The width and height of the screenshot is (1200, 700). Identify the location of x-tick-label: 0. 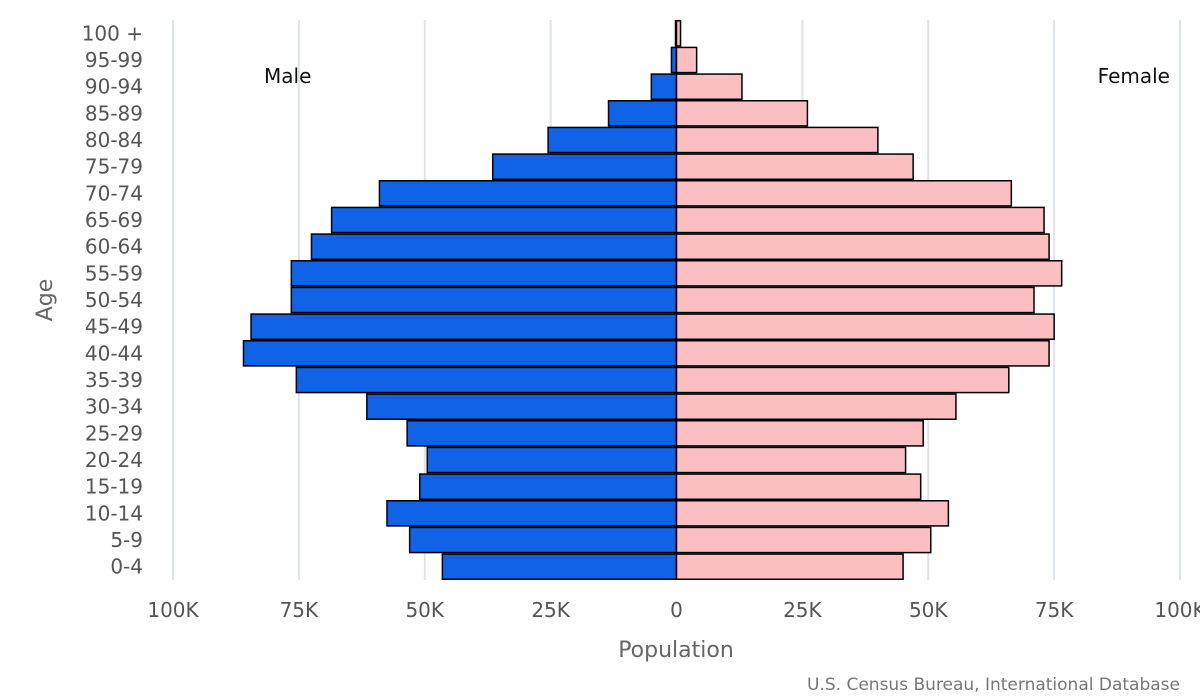
(676, 610).